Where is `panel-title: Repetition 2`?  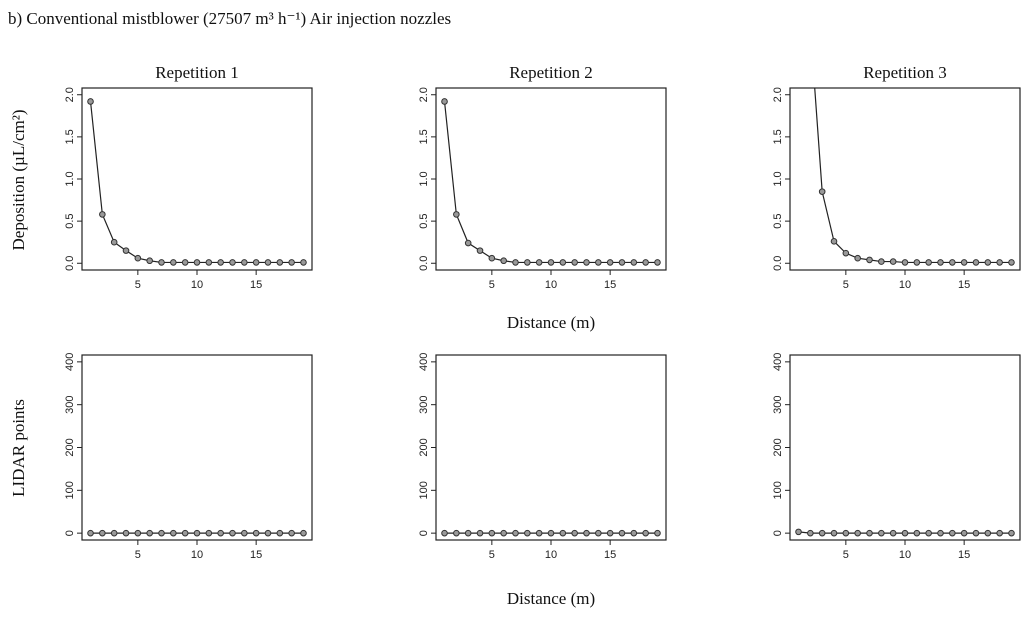
panel-title: Repetition 2 is located at coordinates (551, 72).